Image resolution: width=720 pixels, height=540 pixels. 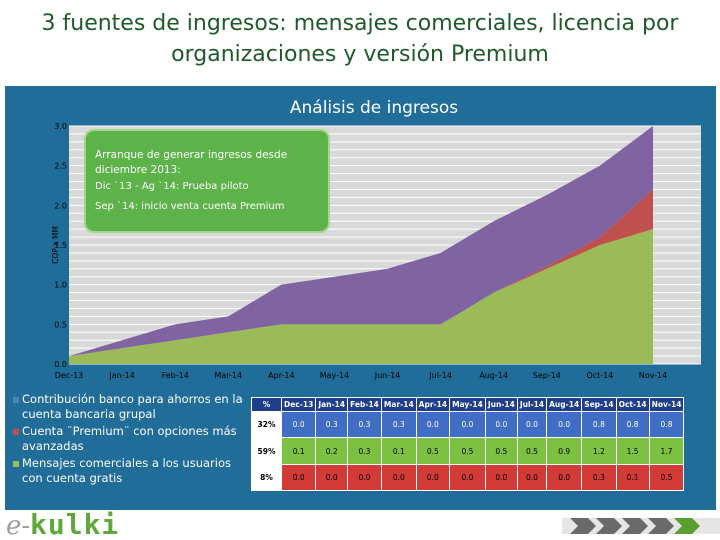 I want to click on table-header-cell: Jul-14, so click(x=532, y=404).